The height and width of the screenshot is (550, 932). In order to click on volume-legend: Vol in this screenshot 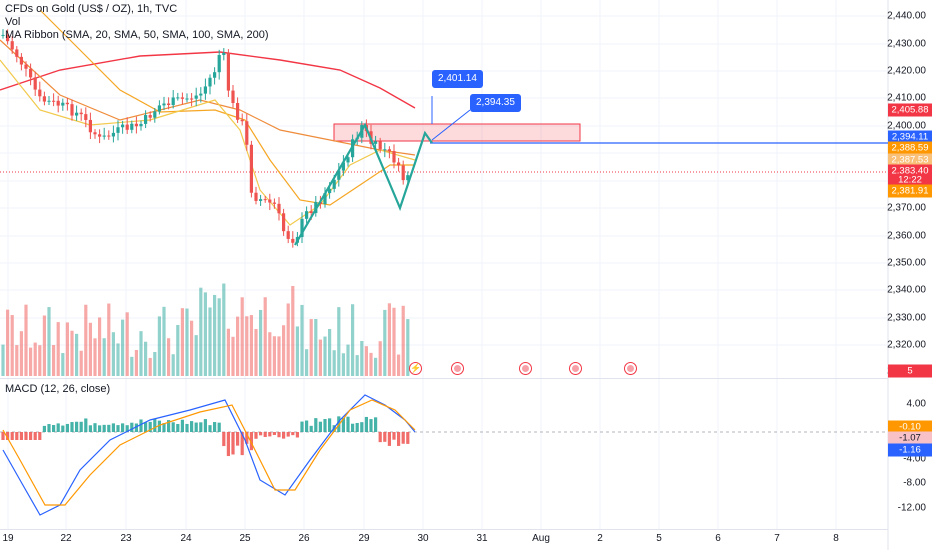, I will do `click(13, 22)`.